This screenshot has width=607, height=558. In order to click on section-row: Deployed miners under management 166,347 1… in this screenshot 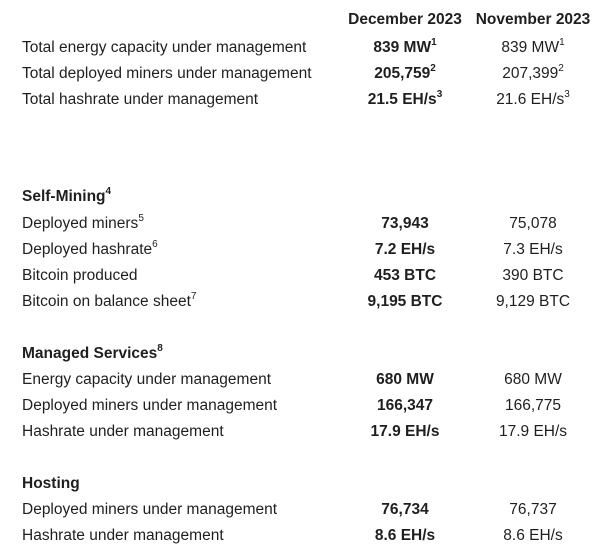, I will do `click(303, 406)`.